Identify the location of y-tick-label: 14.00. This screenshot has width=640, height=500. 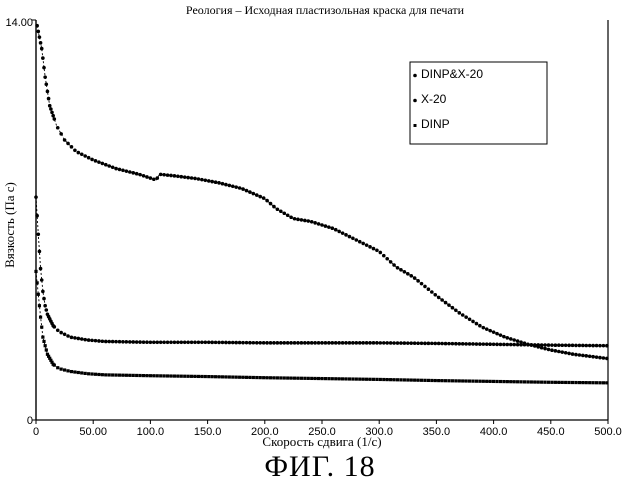
(19, 23).